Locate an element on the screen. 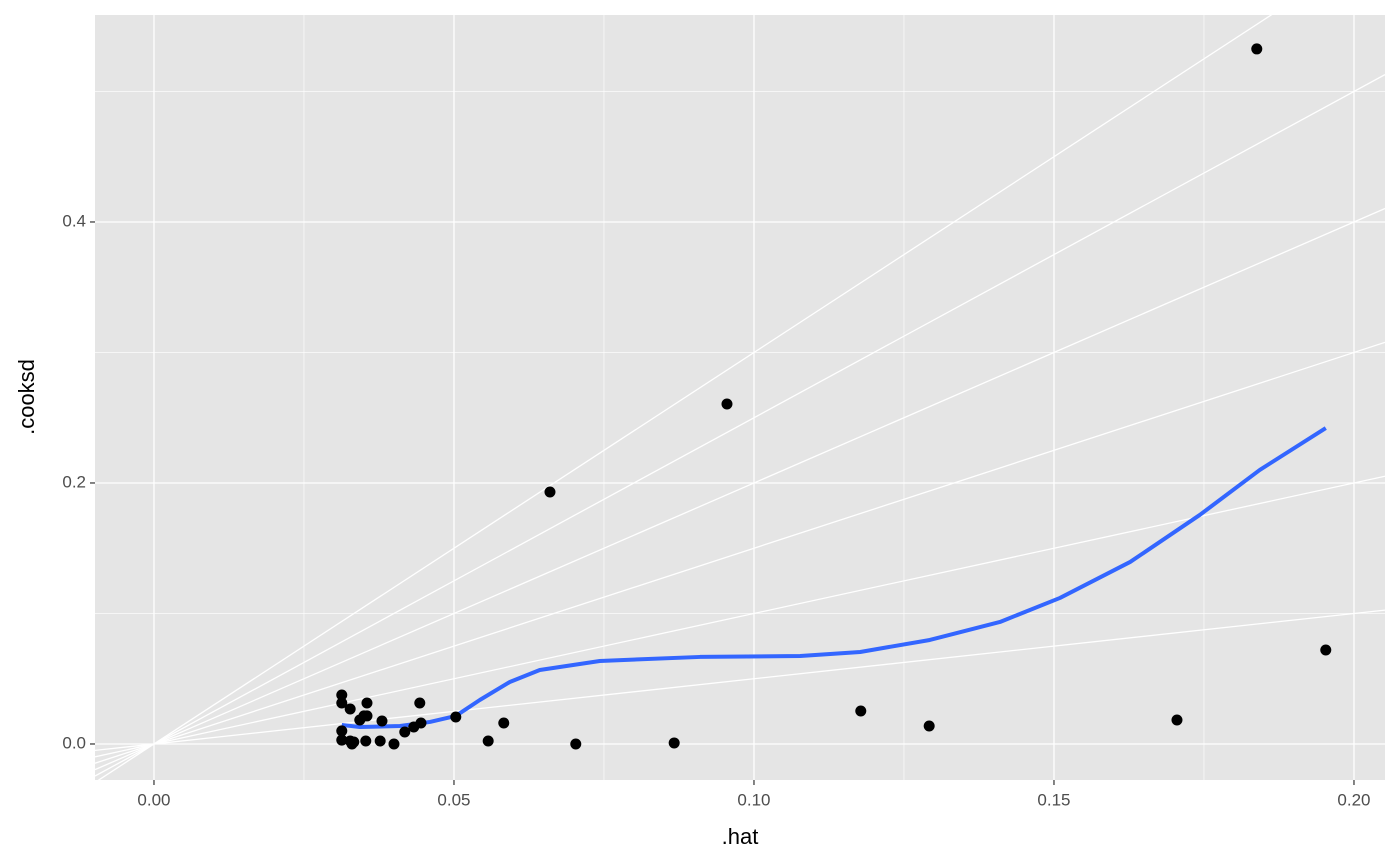 This screenshot has height=866, width=1400. y-axis-title: .cooksd is located at coordinates (26, 397).